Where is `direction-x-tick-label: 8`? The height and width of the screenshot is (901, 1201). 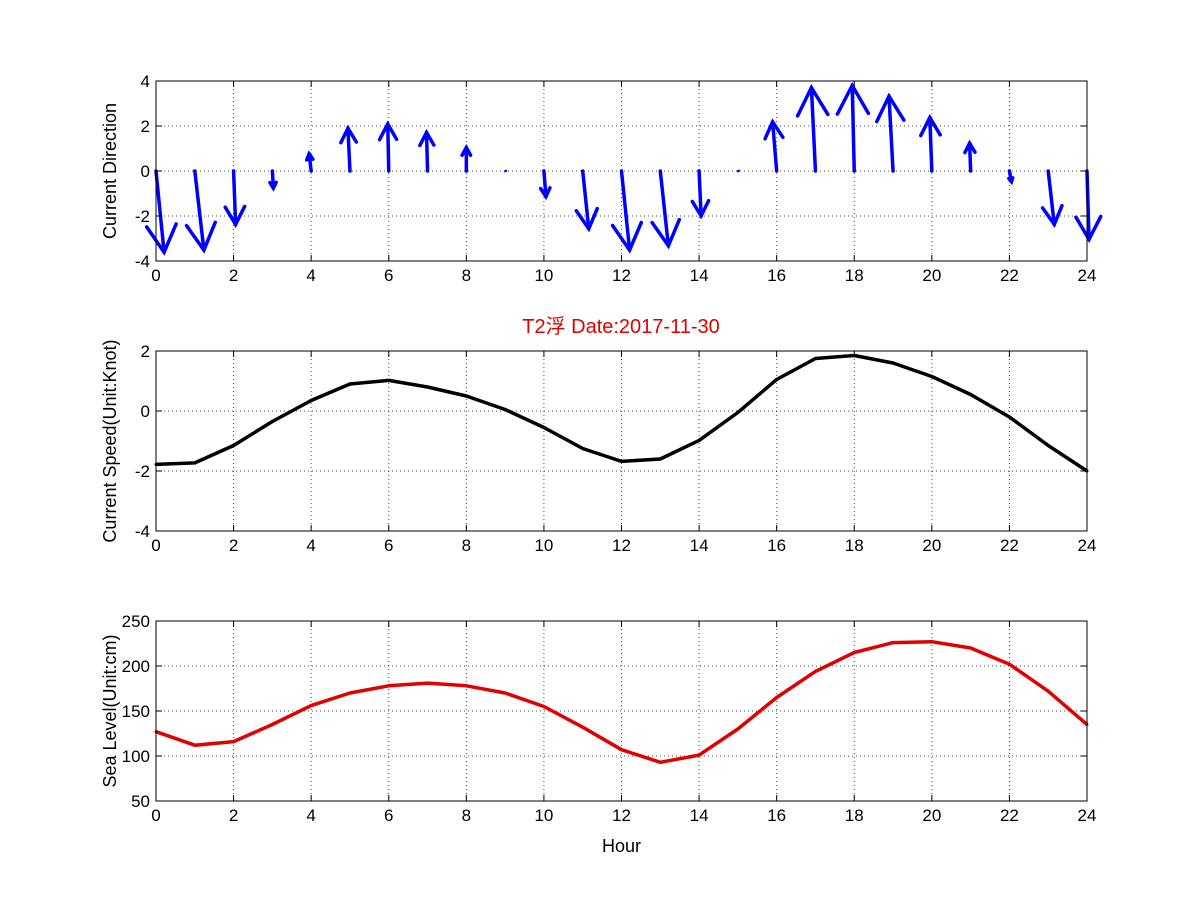
direction-x-tick-label: 8 is located at coordinates (466, 275).